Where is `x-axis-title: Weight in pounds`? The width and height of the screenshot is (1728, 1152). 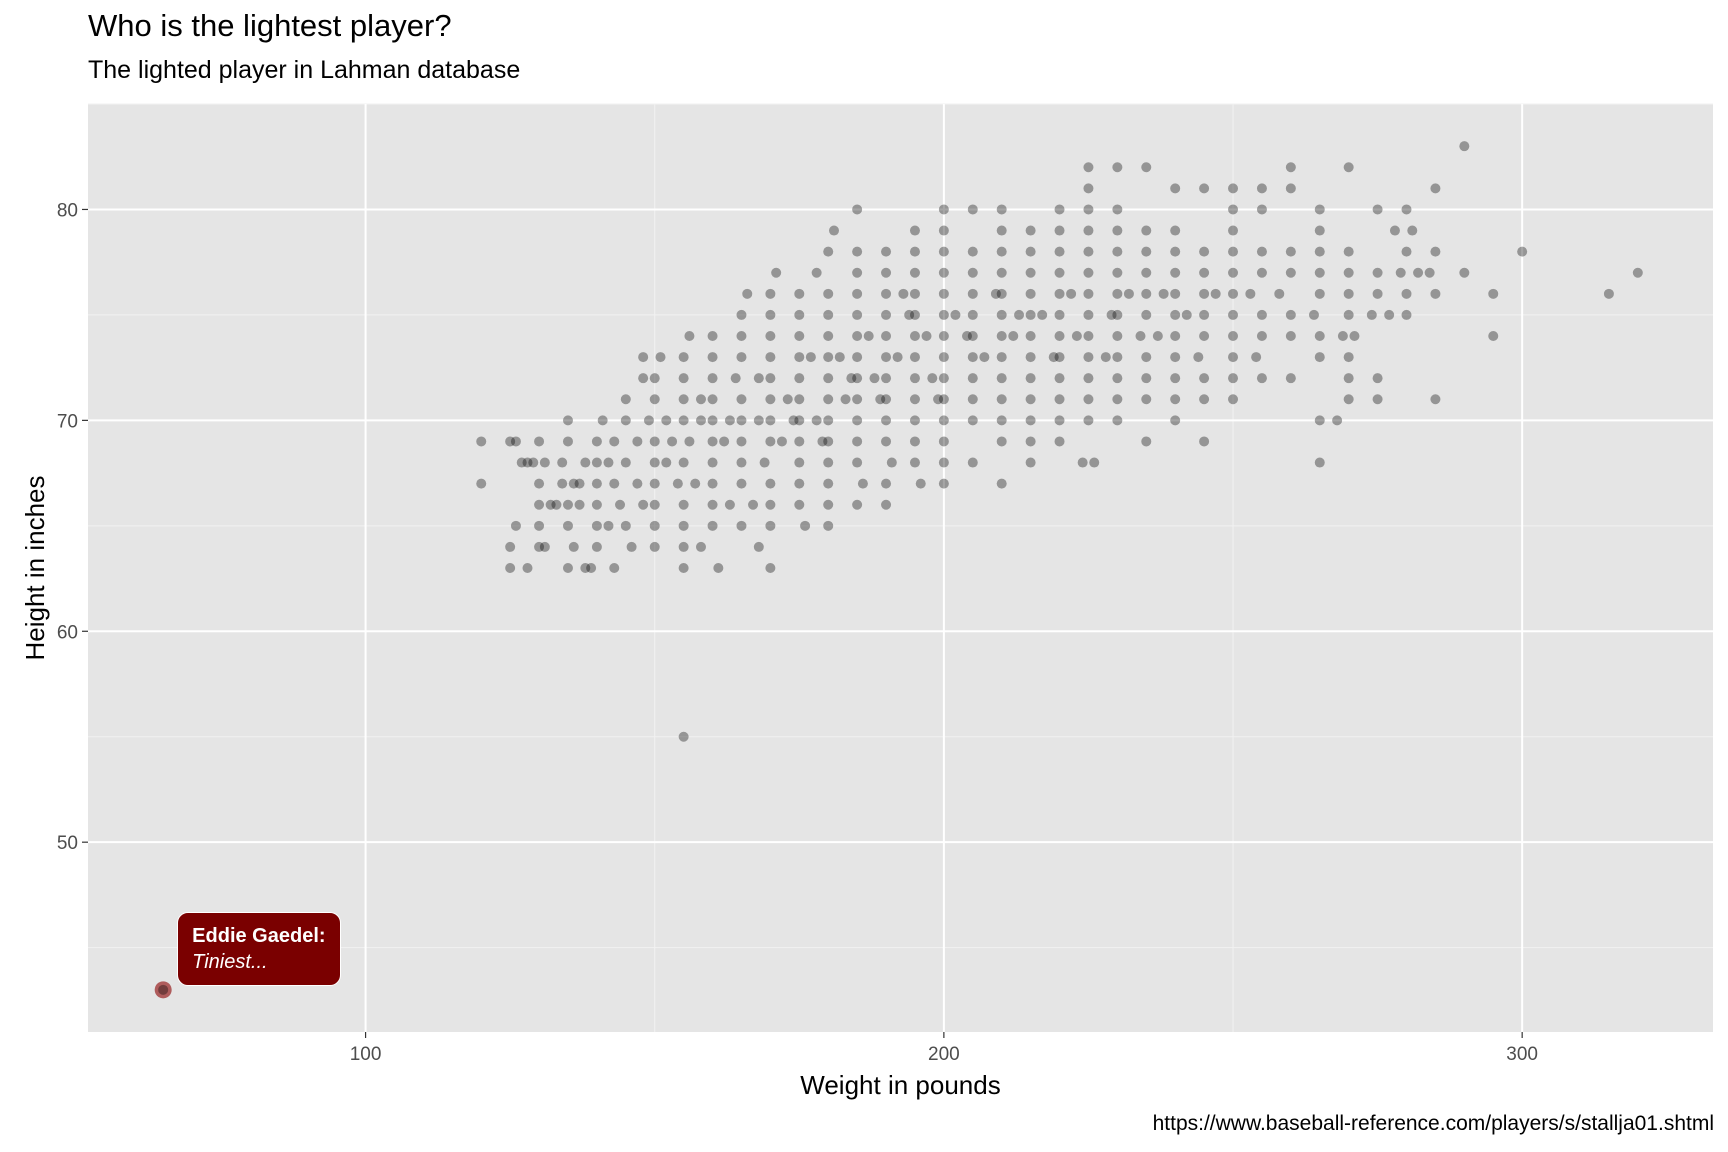 x-axis-title: Weight in pounds is located at coordinates (900, 1085).